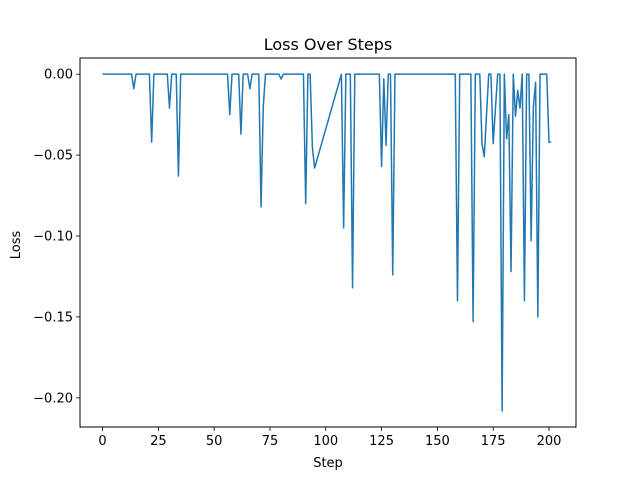  What do you see at coordinates (328, 463) in the screenshot?
I see `x-axis-label: Step` at bounding box center [328, 463].